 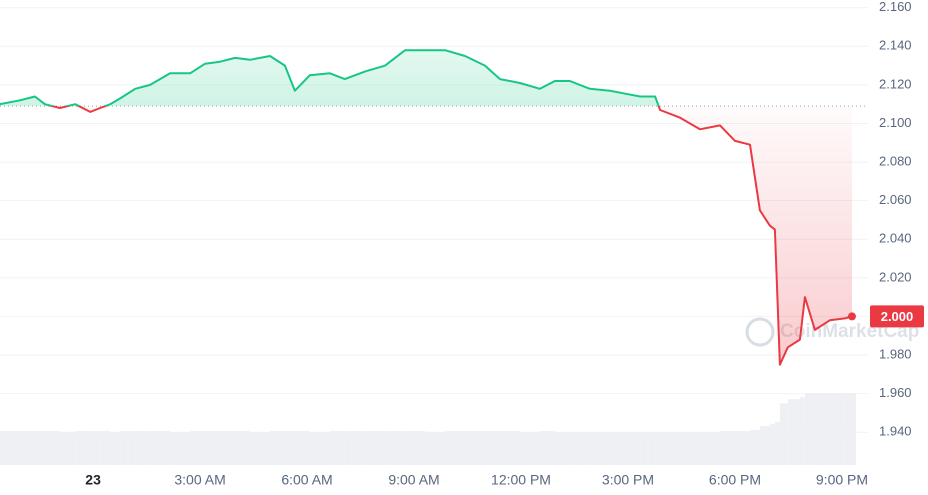 I want to click on y-tick-label: 2.100, so click(x=895, y=122).